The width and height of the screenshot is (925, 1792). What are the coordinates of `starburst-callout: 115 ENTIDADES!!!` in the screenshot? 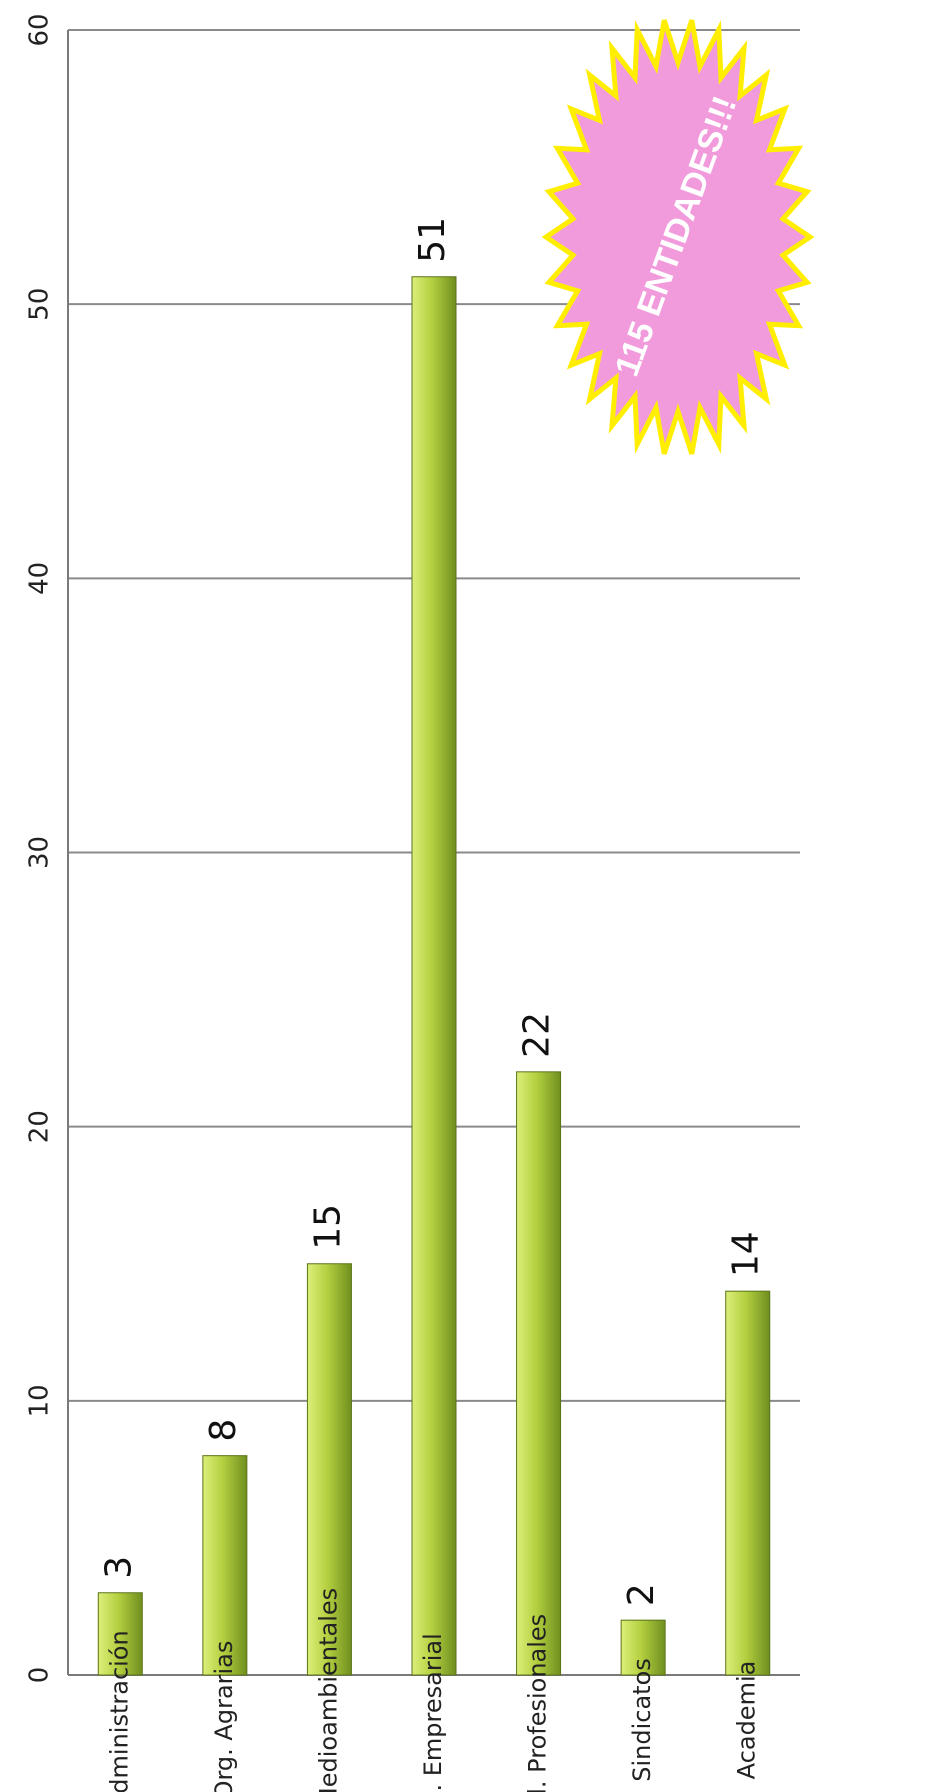 It's located at (678, 237).